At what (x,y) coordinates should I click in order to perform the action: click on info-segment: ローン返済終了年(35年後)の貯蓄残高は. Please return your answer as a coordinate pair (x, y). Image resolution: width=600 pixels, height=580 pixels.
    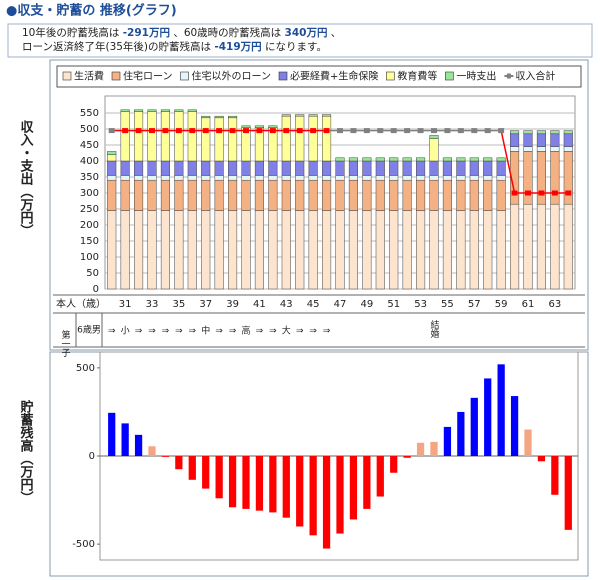
    Looking at the image, I should click on (118, 46).